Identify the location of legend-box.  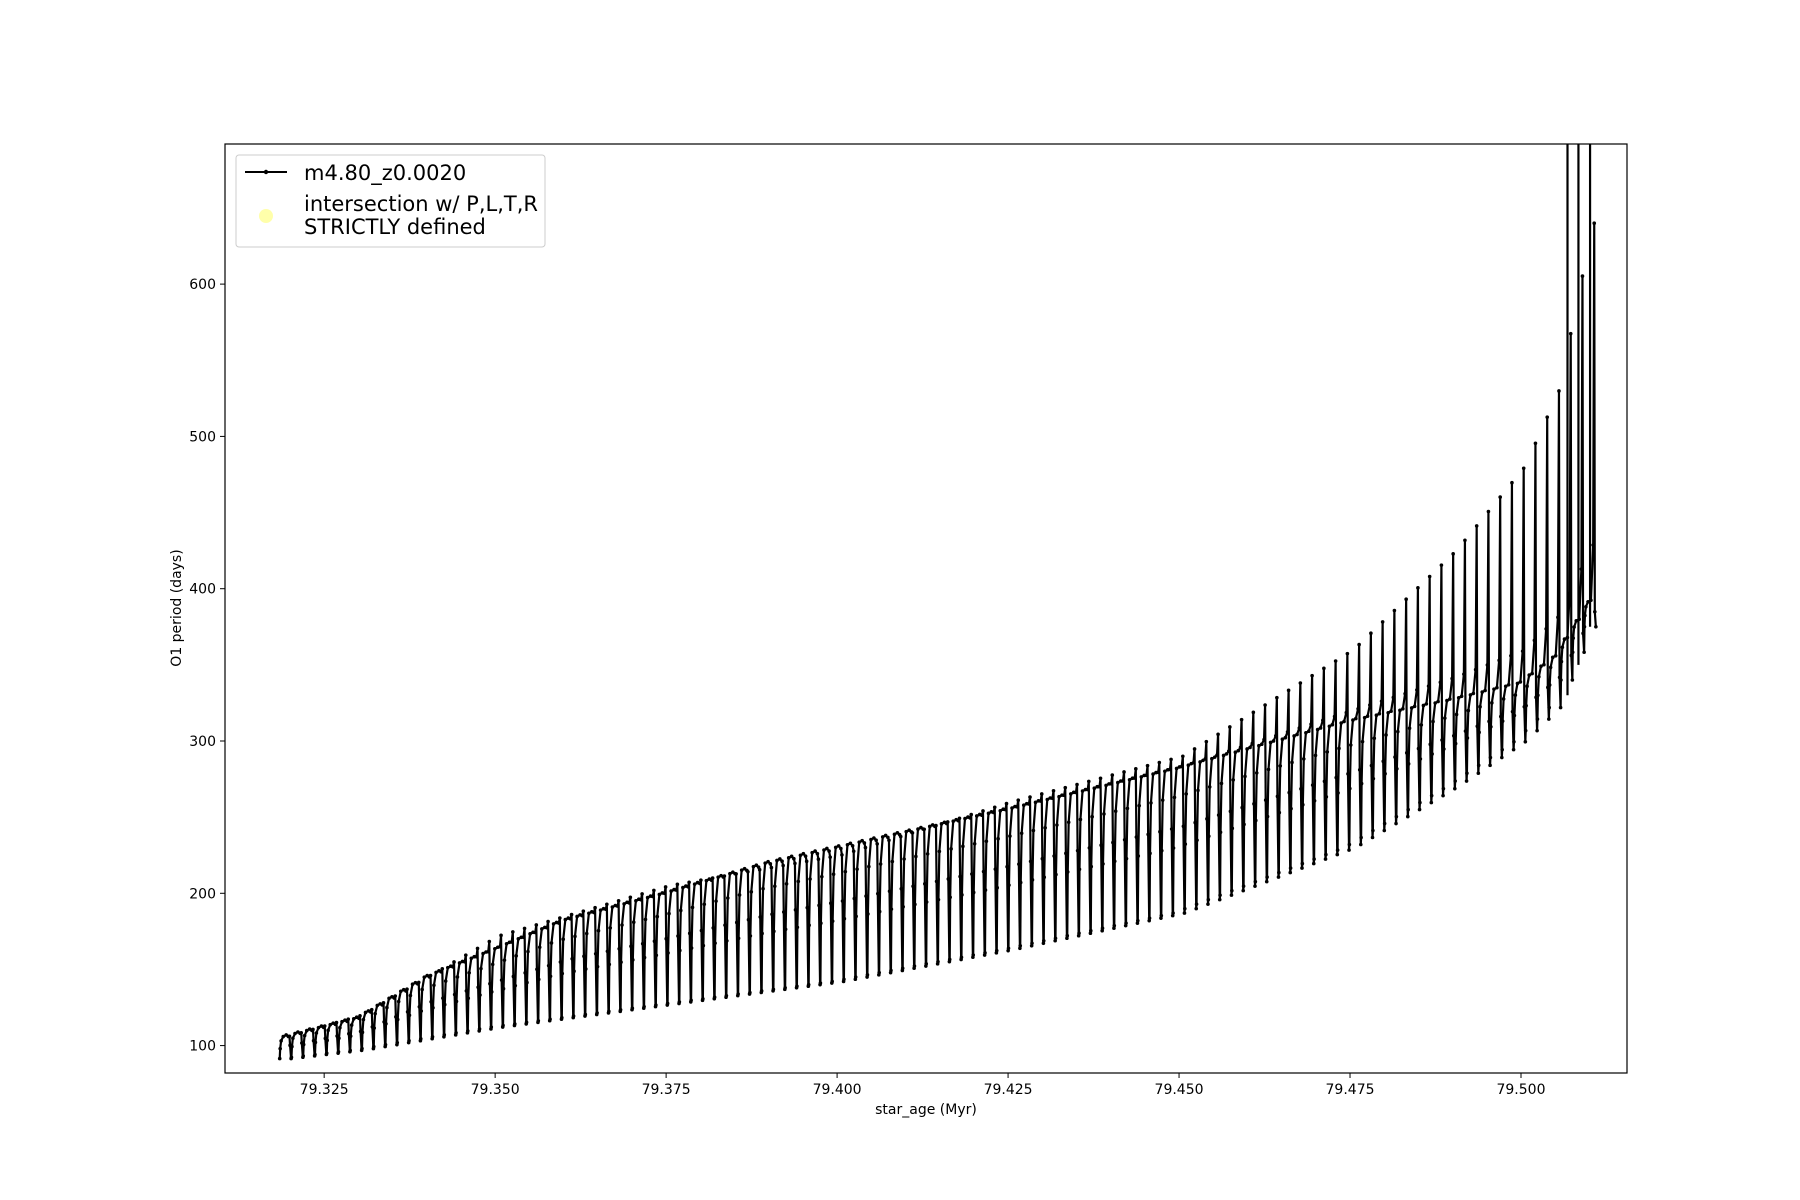
(390, 201).